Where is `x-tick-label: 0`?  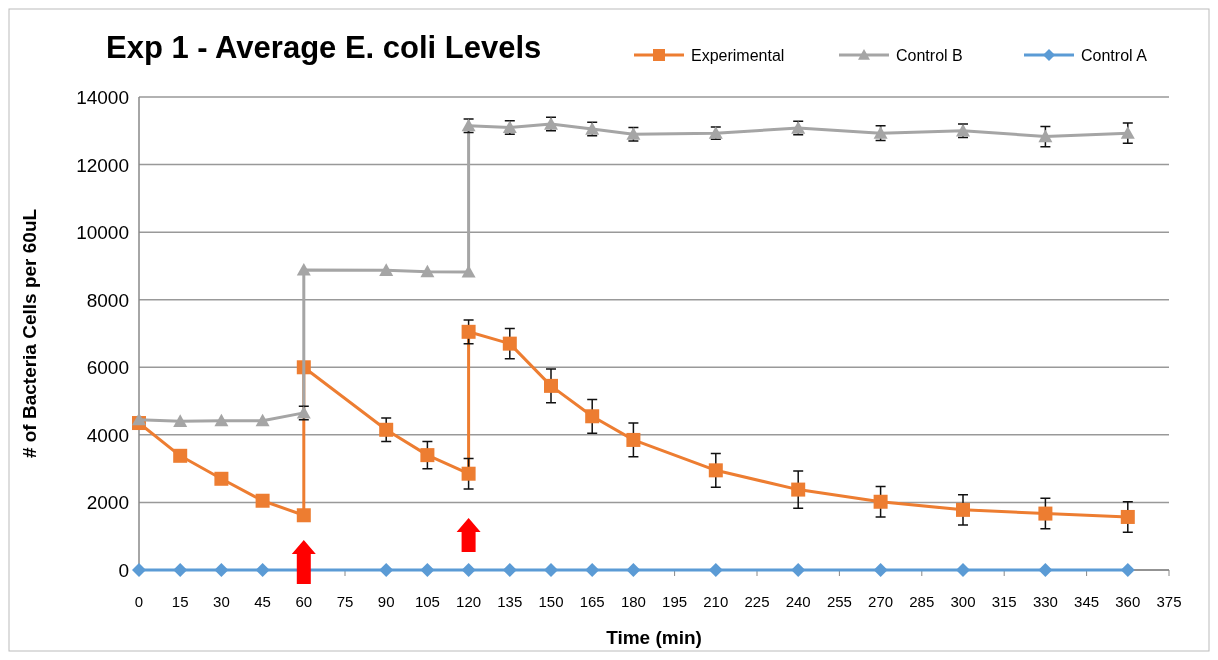
x-tick-label: 0 is located at coordinates (139, 601).